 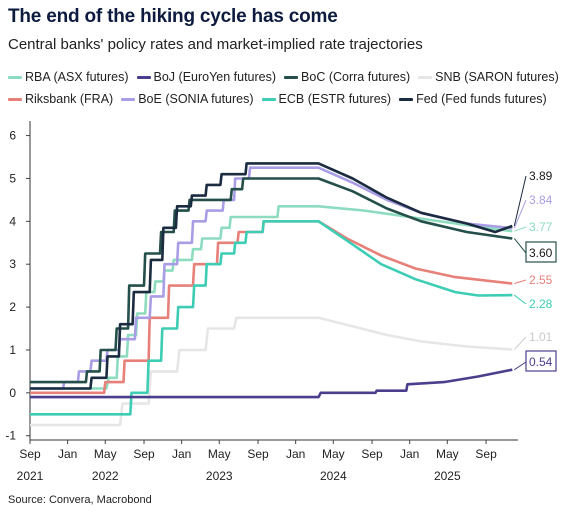 I want to click on x-year-label: 2021, so click(x=30, y=476).